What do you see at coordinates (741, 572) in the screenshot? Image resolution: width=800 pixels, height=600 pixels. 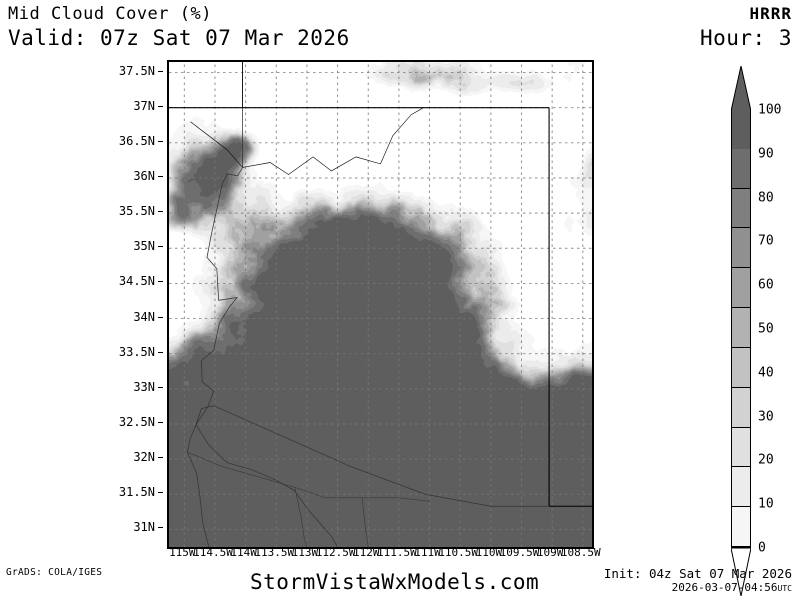 I see `colorbar-min-arrow-icon` at bounding box center [741, 572].